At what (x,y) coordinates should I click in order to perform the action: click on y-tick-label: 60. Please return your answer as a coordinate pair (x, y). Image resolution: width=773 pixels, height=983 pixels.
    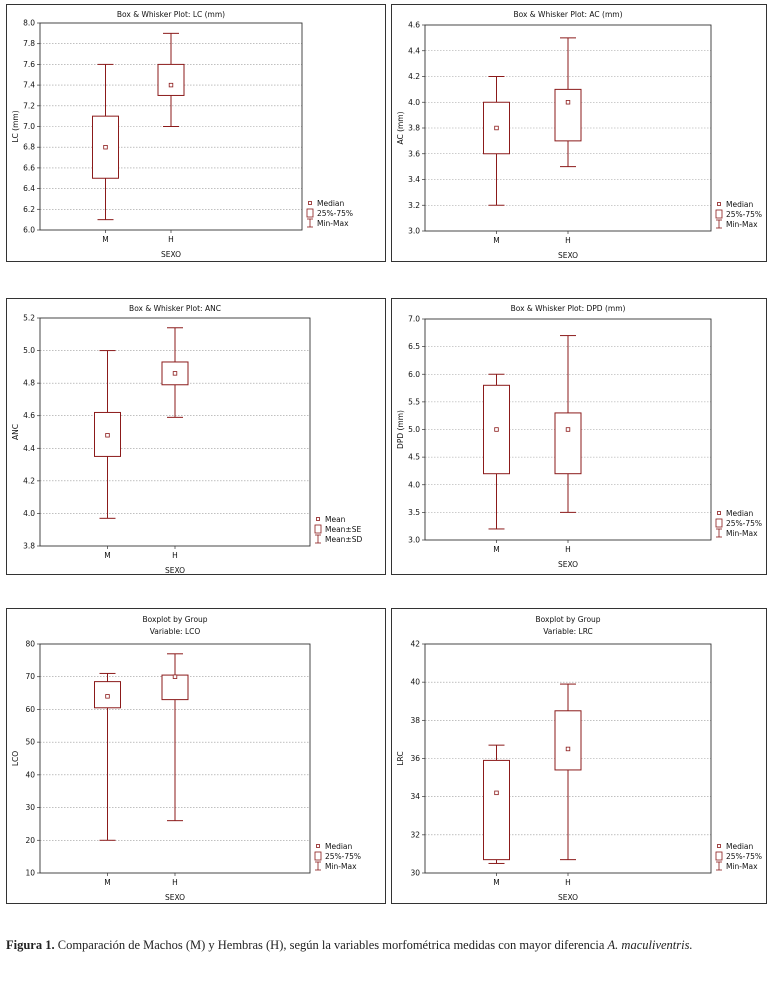
    Looking at the image, I should click on (30, 709).